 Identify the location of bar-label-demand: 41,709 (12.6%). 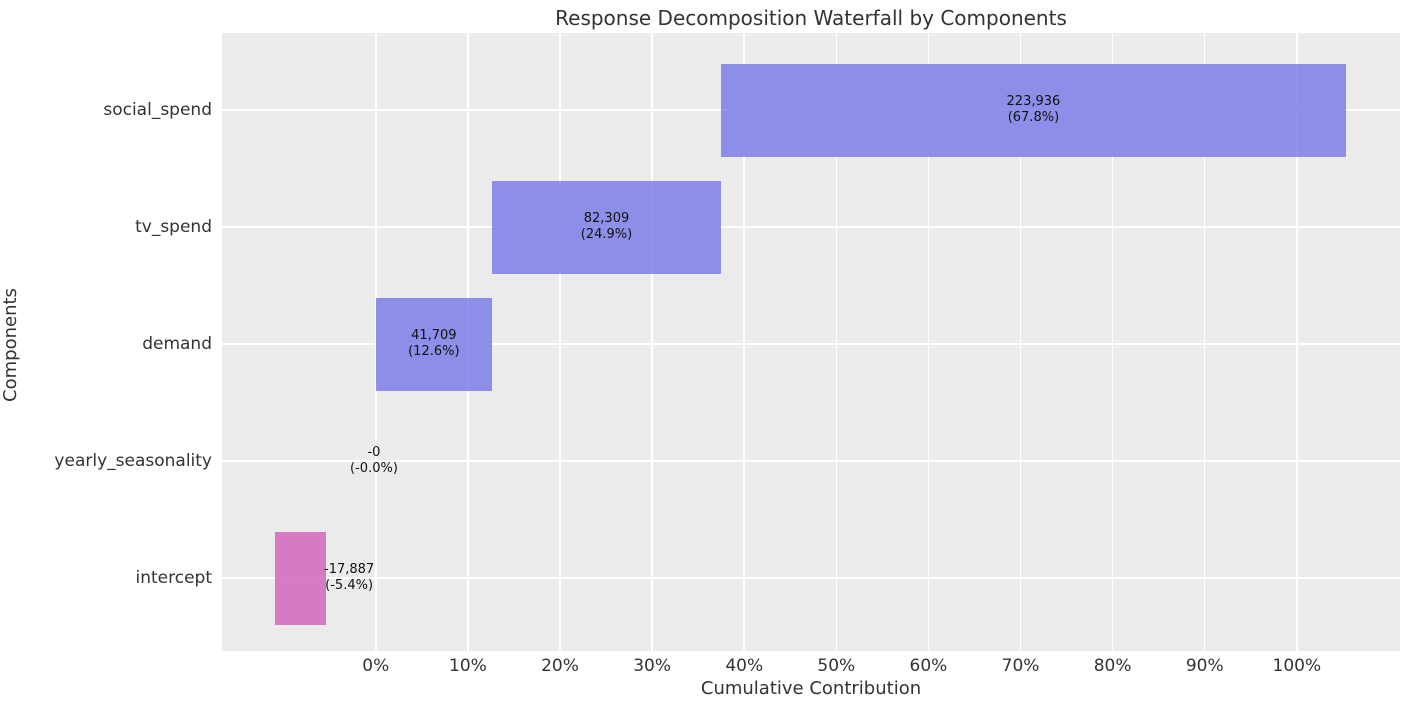
(433, 344).